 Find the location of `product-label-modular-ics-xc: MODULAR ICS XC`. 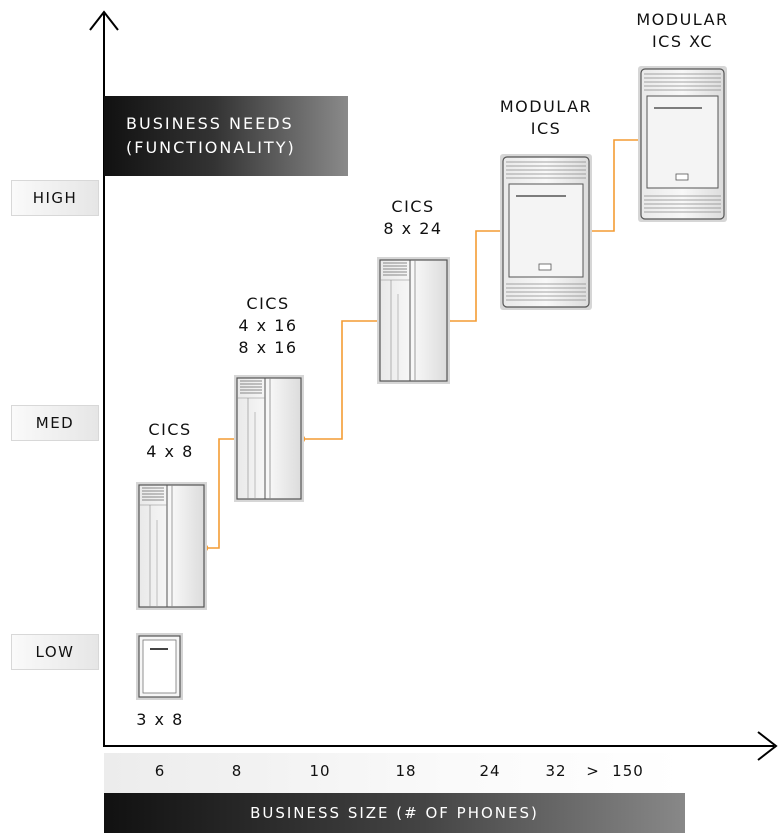

product-label-modular-ics-xc: MODULAR ICS XC is located at coordinates (682, 31).